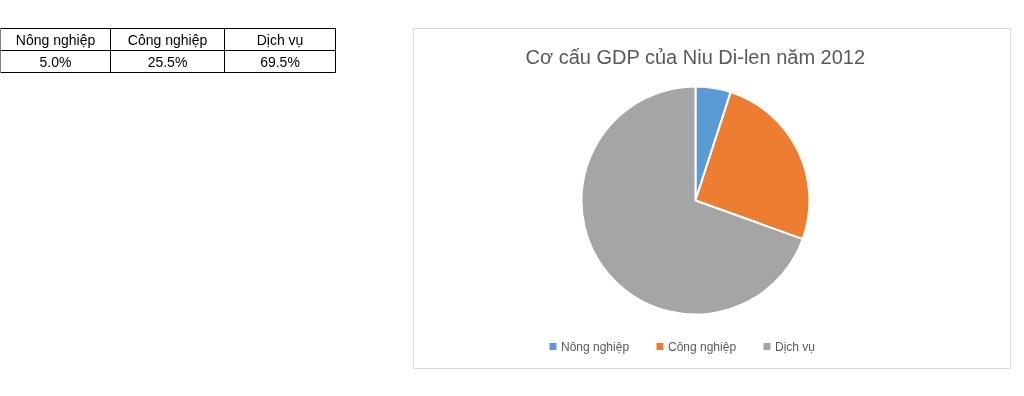  What do you see at coordinates (795, 346) in the screenshot?
I see `legend-label: Dịch vụ` at bounding box center [795, 346].